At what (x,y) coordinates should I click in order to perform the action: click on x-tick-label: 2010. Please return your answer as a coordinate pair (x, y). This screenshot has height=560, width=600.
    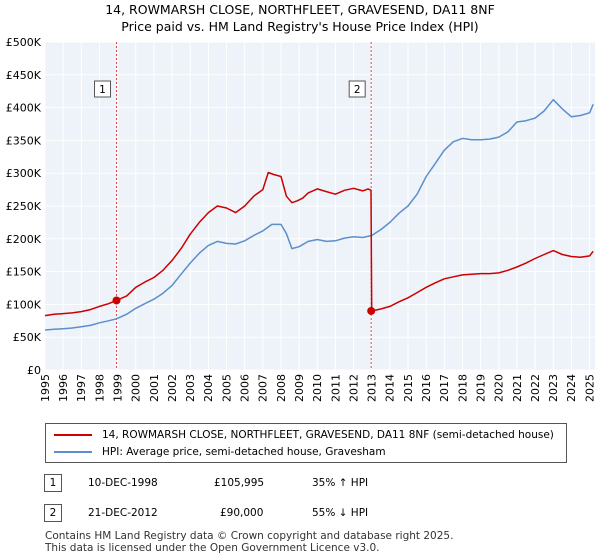
    Looking at the image, I should click on (317, 388).